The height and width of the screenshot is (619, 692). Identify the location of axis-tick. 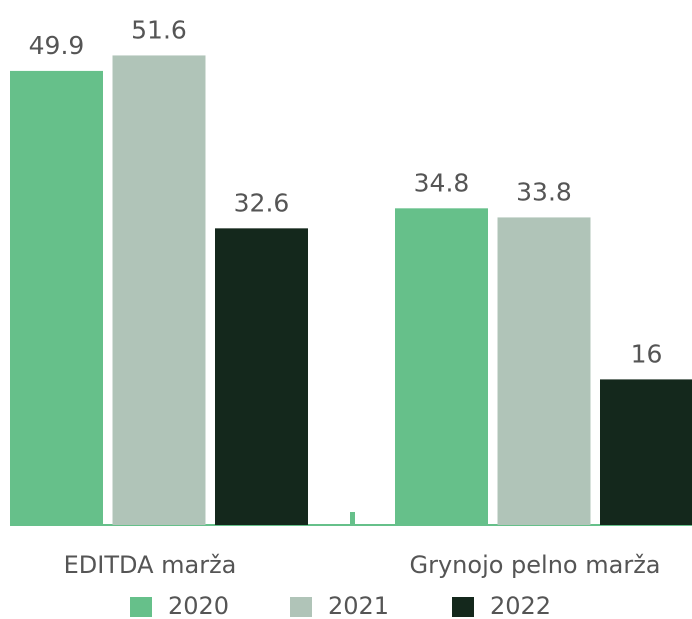
(352, 518).